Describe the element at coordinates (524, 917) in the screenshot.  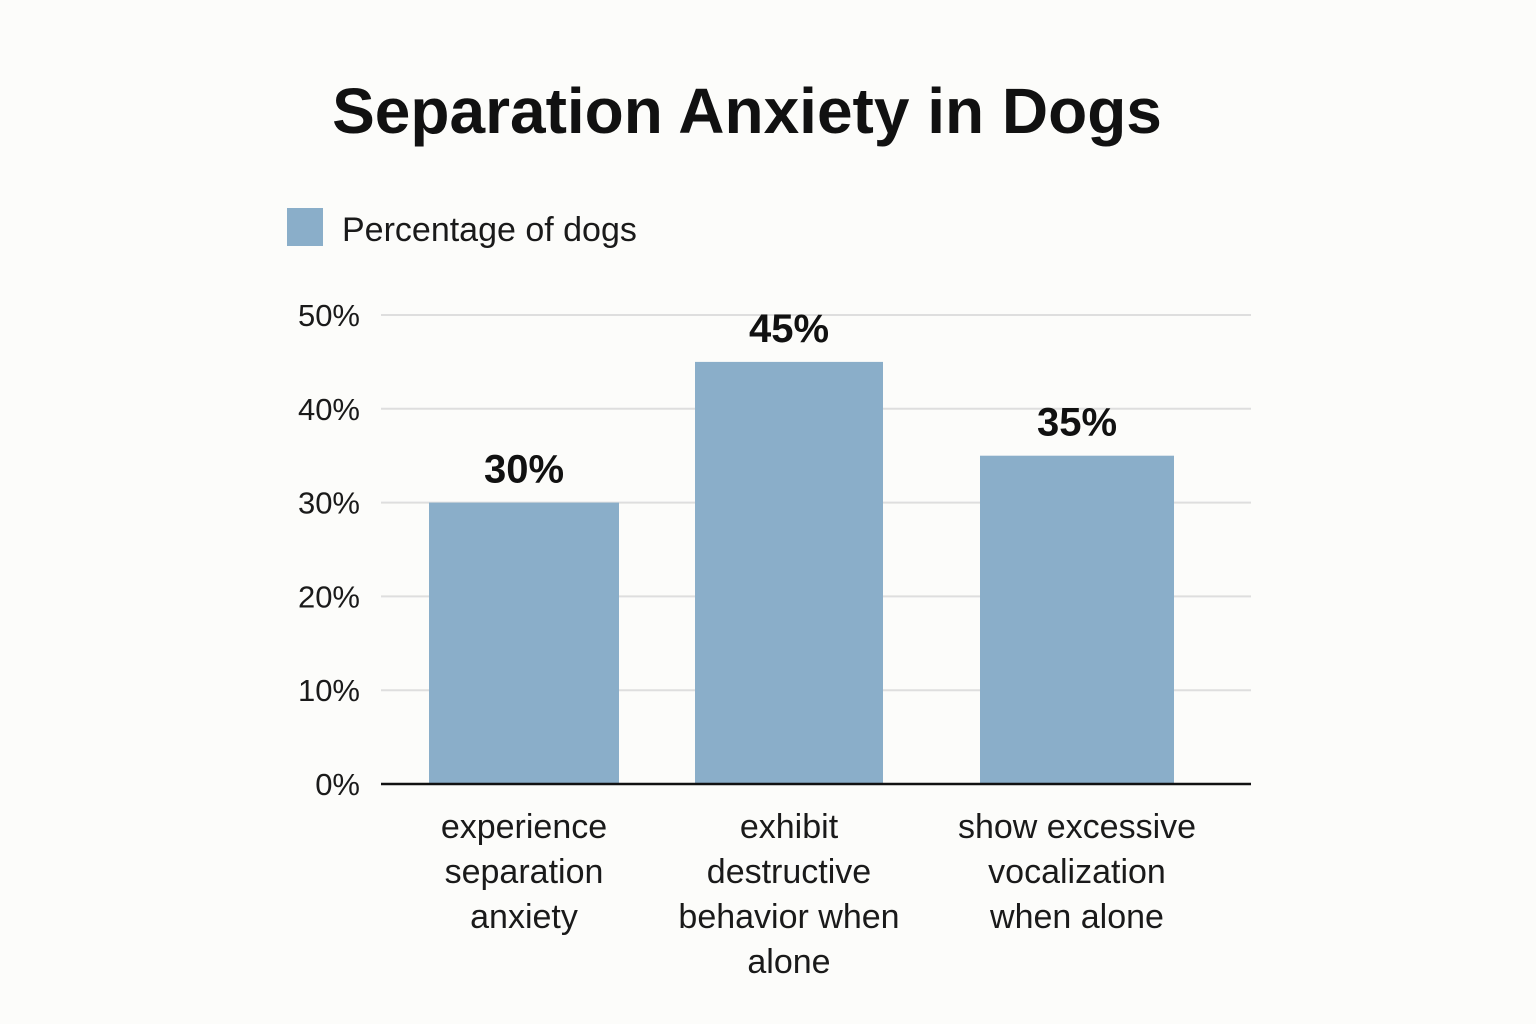
I see `category-label: anxiety` at that location.